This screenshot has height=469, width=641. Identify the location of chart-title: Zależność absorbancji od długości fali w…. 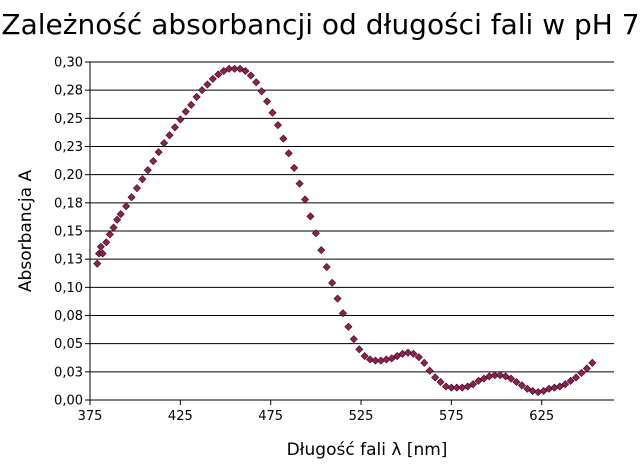
(320, 24).